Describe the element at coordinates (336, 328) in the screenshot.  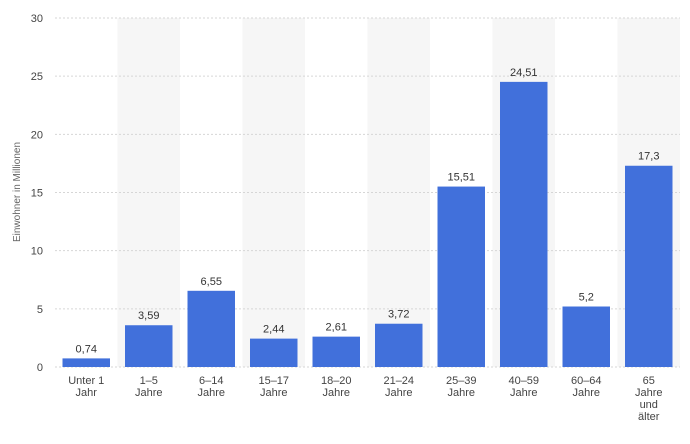
I see `value-label: 2,61` at that location.